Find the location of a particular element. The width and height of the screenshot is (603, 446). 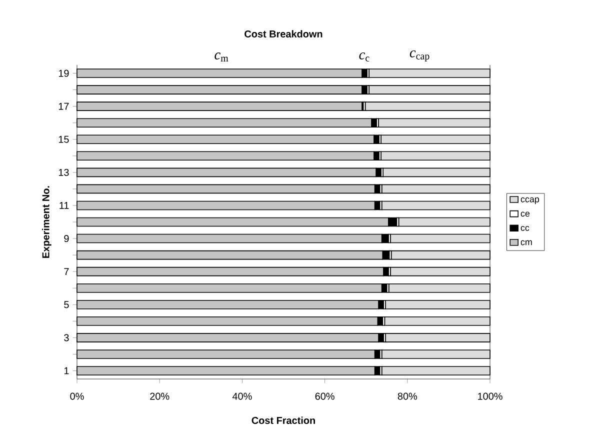

text: c$_{m}$ is located at coordinates (221, 57).